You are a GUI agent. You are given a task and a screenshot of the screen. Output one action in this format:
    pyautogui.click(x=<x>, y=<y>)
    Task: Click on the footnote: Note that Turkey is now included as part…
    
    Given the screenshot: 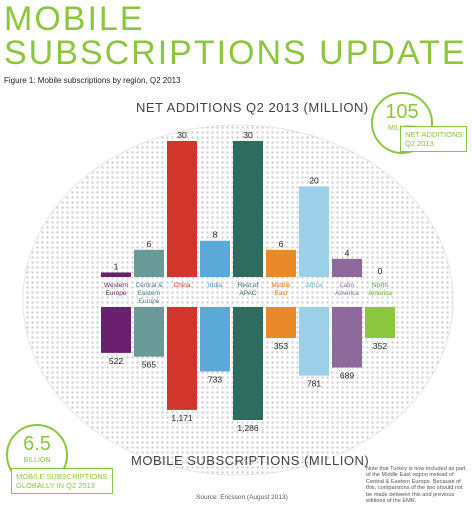 What is the action you would take?
    pyautogui.click(x=416, y=485)
    